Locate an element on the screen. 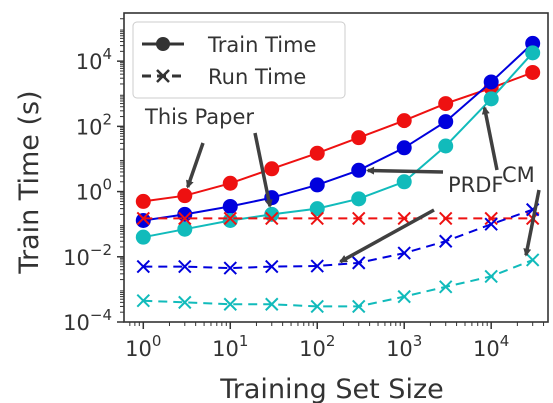  x-tick-label: 10⁰ is located at coordinates (143, 346).